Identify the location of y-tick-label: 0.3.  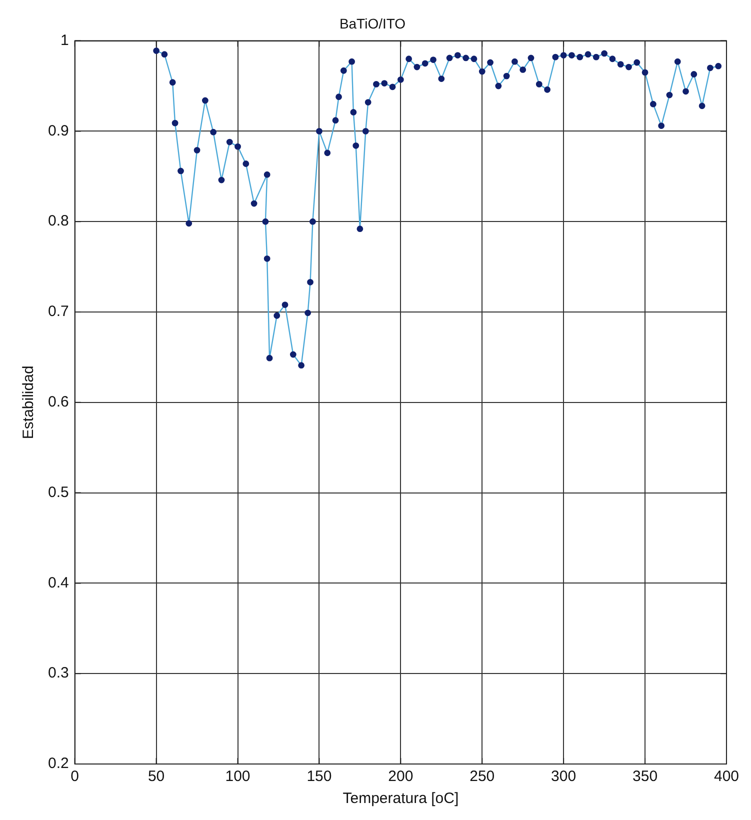
(58, 673).